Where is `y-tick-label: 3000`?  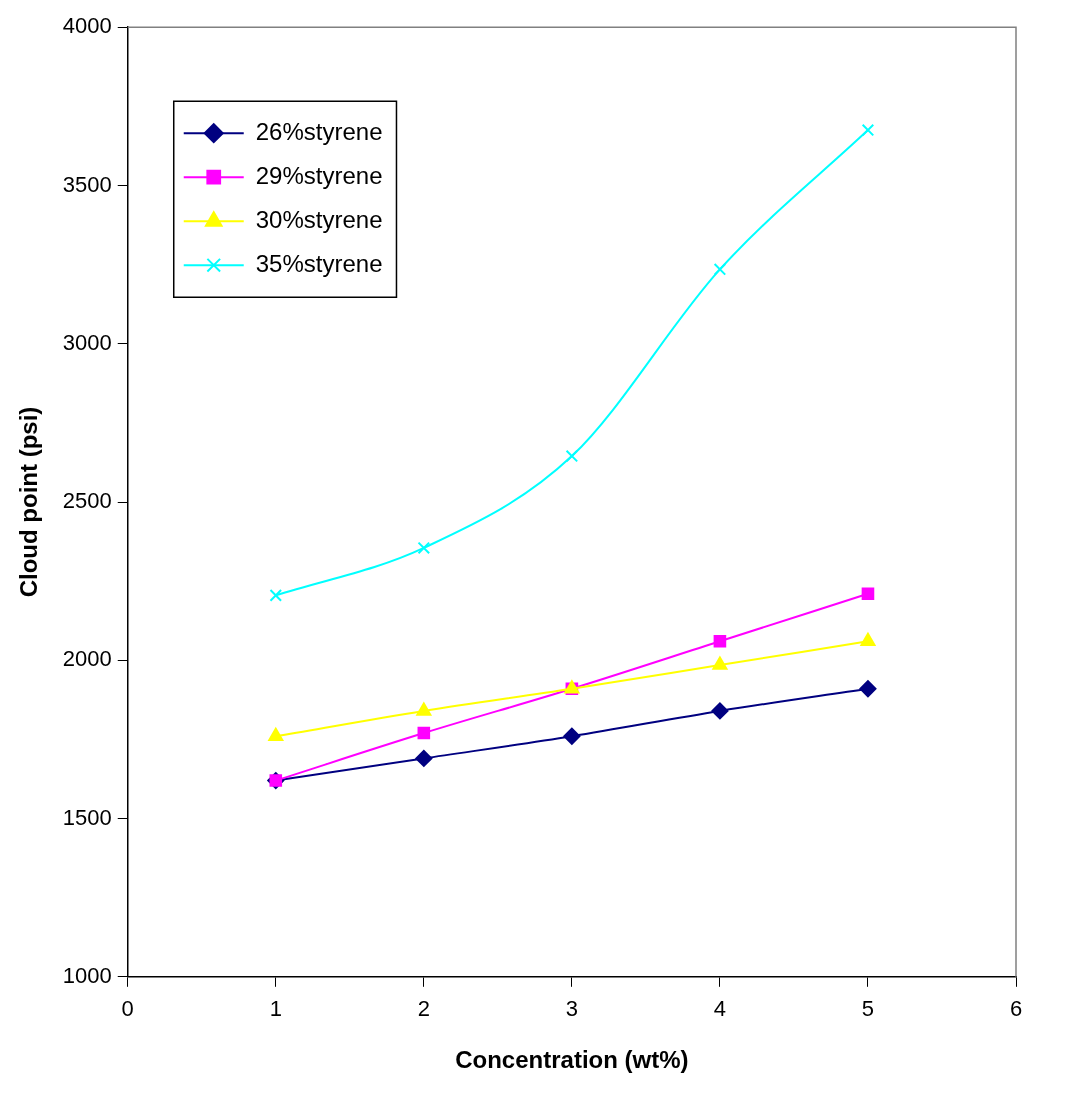
y-tick-label: 3000 is located at coordinates (87, 342).